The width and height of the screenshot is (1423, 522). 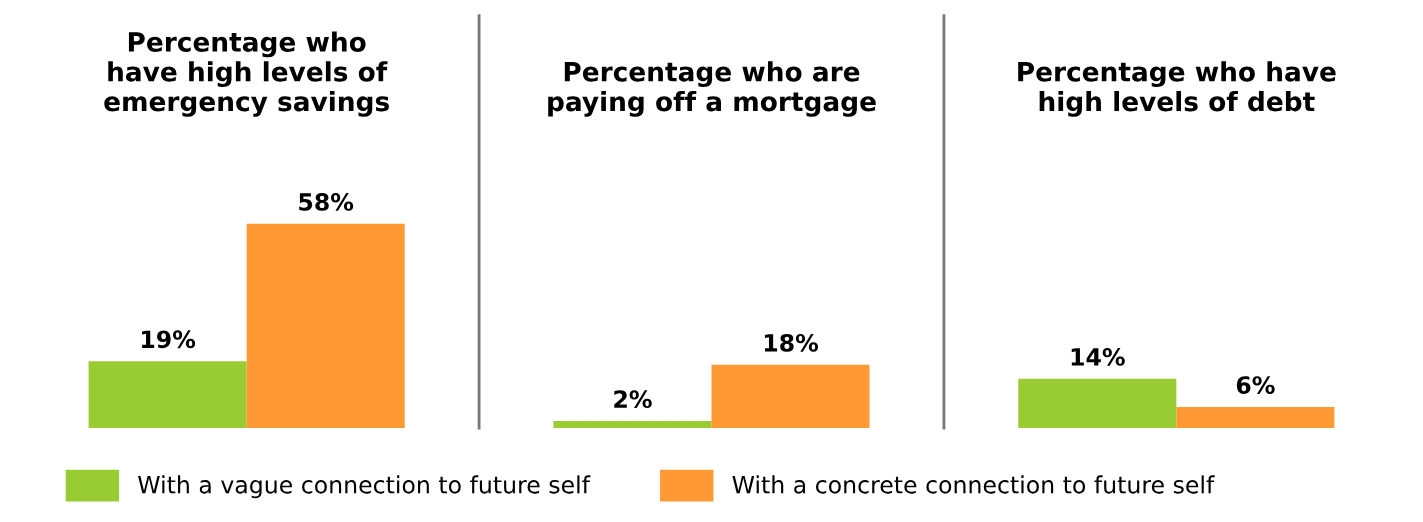 I want to click on data-label: 6%, so click(x=1255, y=385).